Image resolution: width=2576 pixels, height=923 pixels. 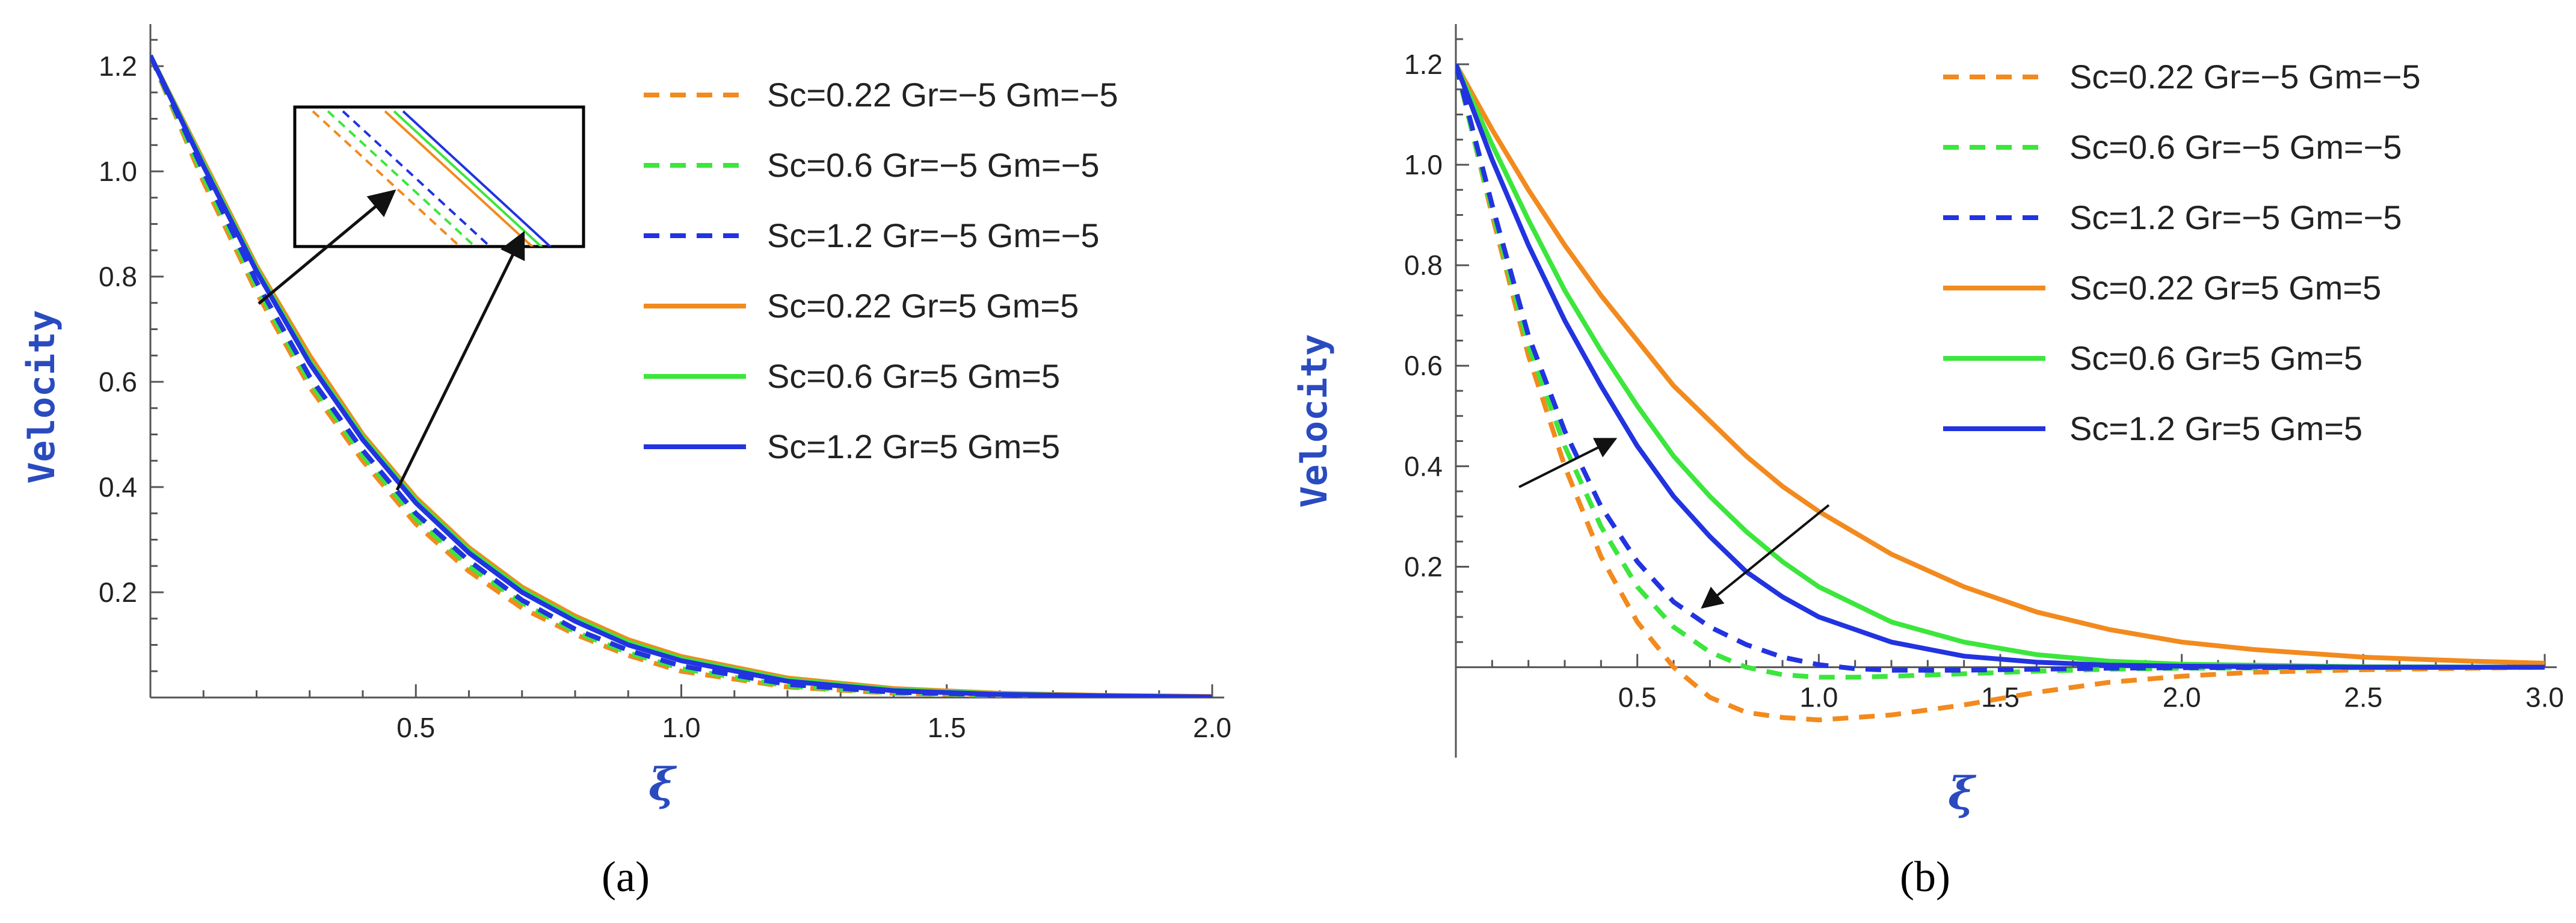 What do you see at coordinates (2215, 358) in the screenshot?
I see `b-legend-label-5: Sc=0.6 Gr=5 Gm=5` at bounding box center [2215, 358].